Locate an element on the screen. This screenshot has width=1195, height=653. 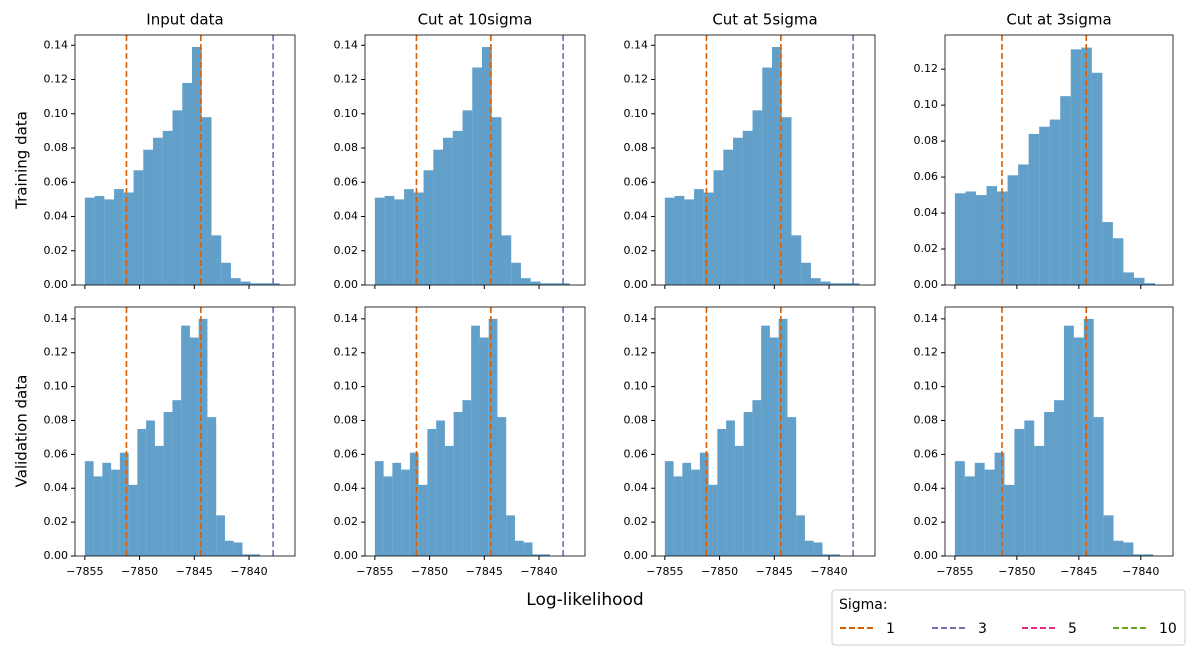
x-tick-label: −7855 is located at coordinates (664, 571).